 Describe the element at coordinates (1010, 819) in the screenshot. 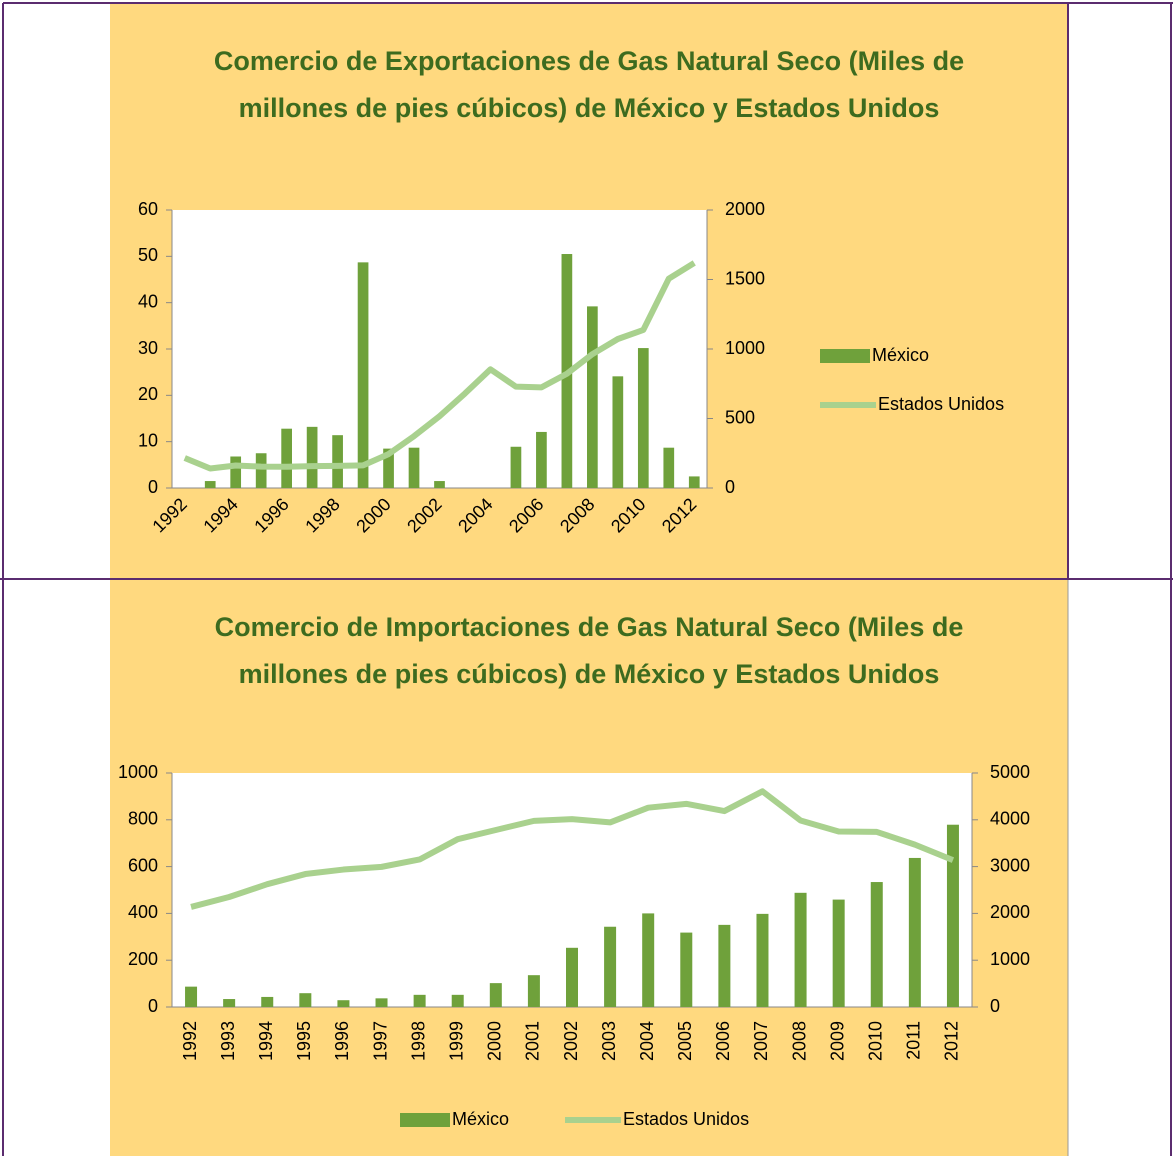

I see `y2-tick-label: 4000` at that location.